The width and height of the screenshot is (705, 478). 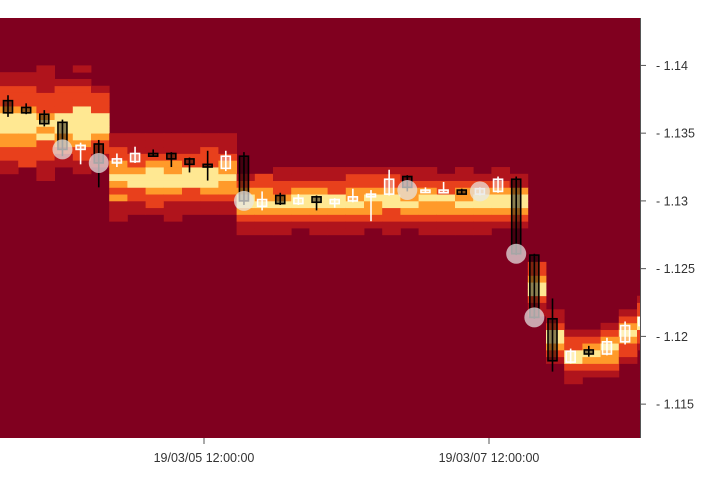 What do you see at coordinates (672, 337) in the screenshot?
I see `y-tick-label: - 1.12` at bounding box center [672, 337].